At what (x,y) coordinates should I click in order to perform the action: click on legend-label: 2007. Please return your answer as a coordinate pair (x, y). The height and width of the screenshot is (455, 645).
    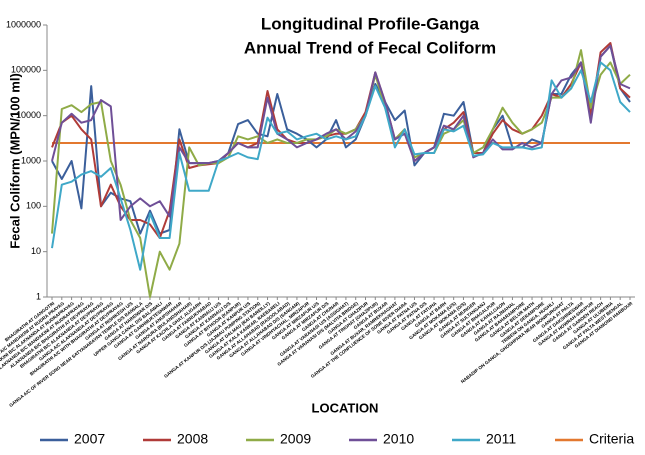
    Looking at the image, I should click on (89, 439).